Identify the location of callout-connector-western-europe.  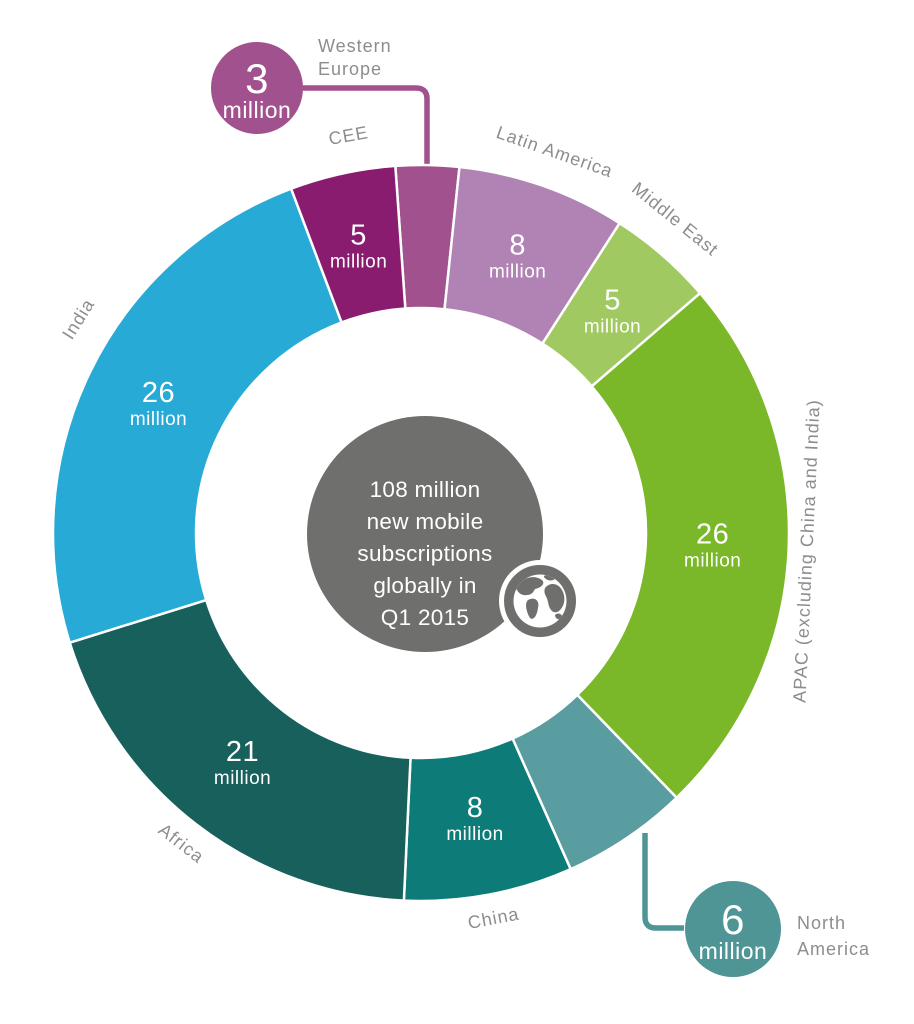
(366, 125).